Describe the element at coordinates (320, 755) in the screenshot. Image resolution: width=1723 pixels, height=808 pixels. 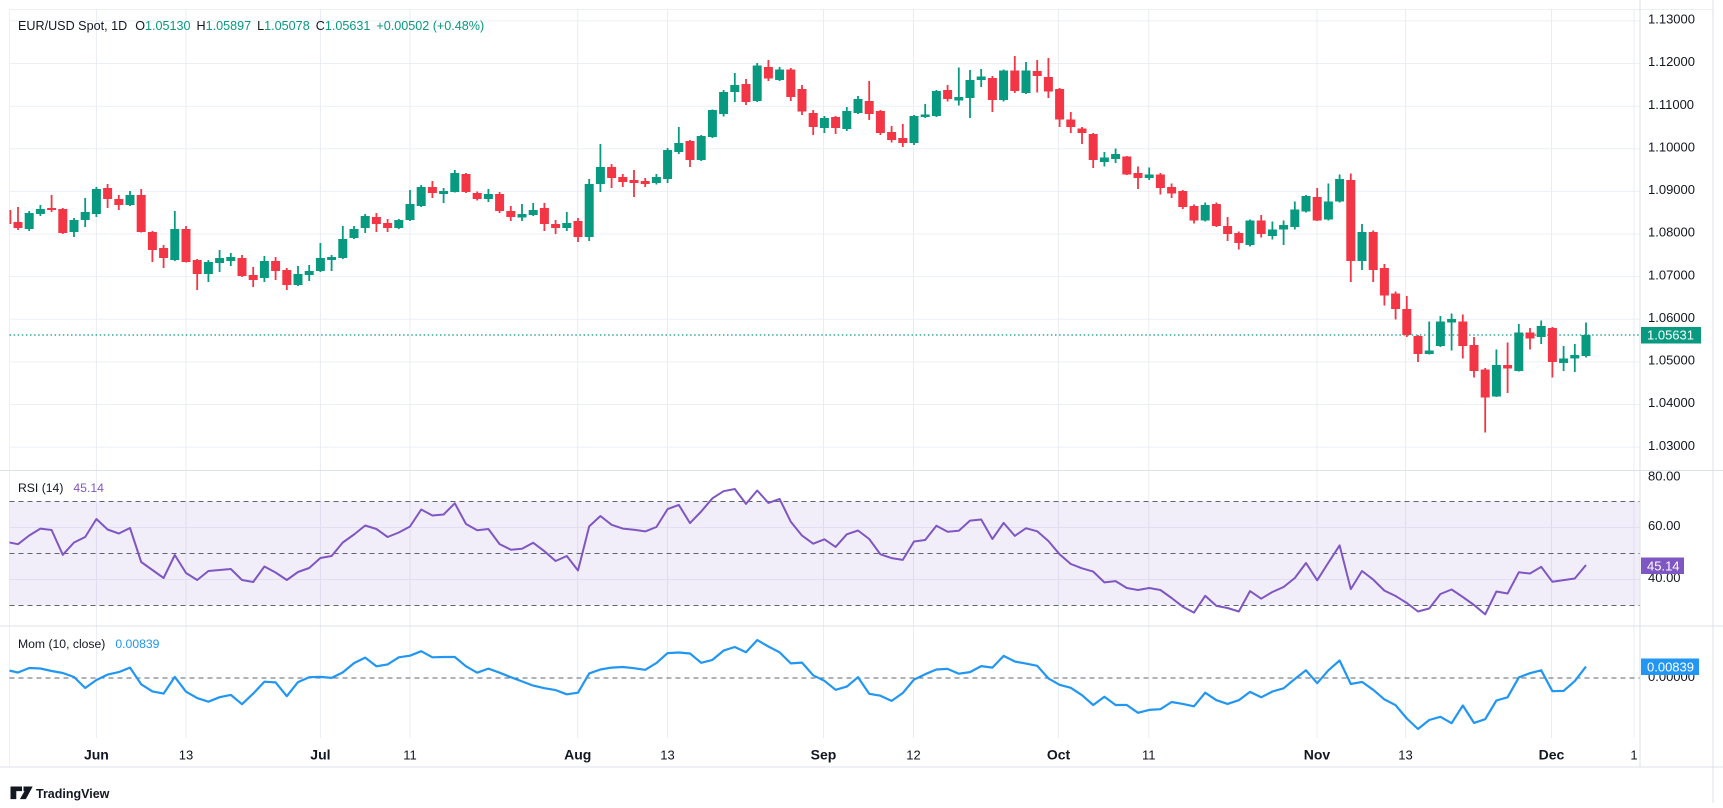
I see `svg-text: Jul` at that location.